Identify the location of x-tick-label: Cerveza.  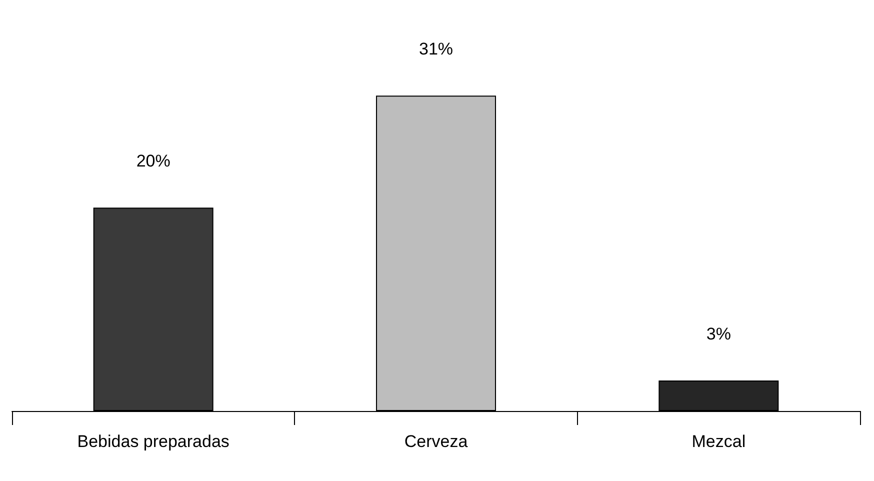
(436, 441).